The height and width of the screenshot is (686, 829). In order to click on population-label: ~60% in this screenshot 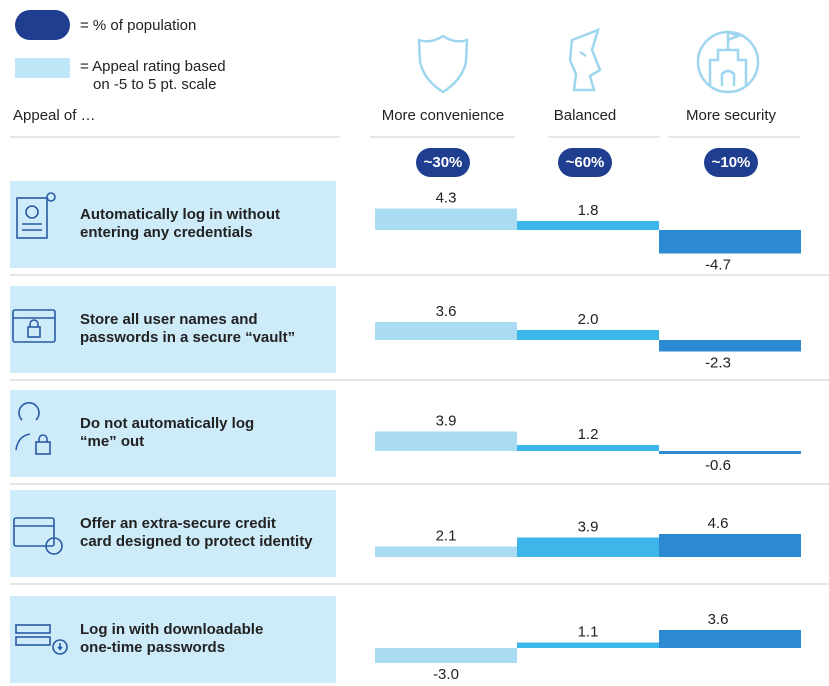, I will do `click(585, 162)`.